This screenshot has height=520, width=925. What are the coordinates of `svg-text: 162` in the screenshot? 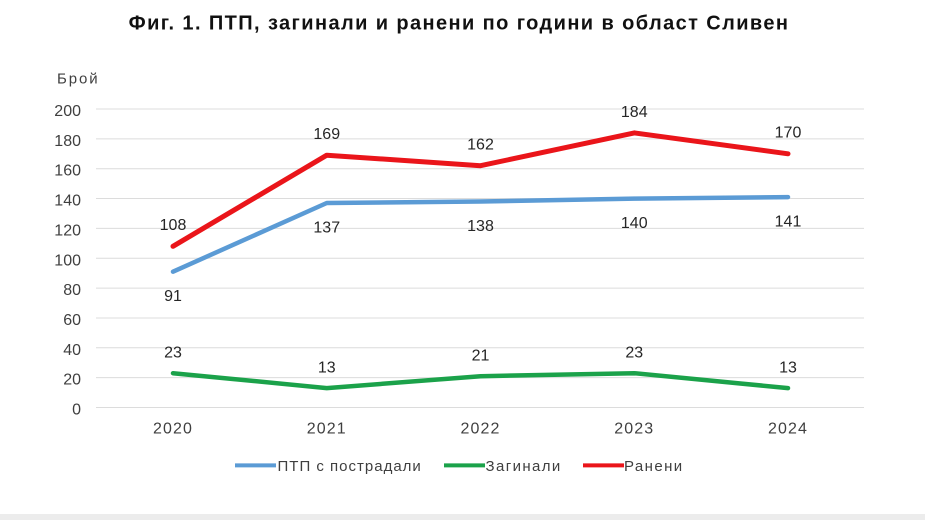 It's located at (480, 145).